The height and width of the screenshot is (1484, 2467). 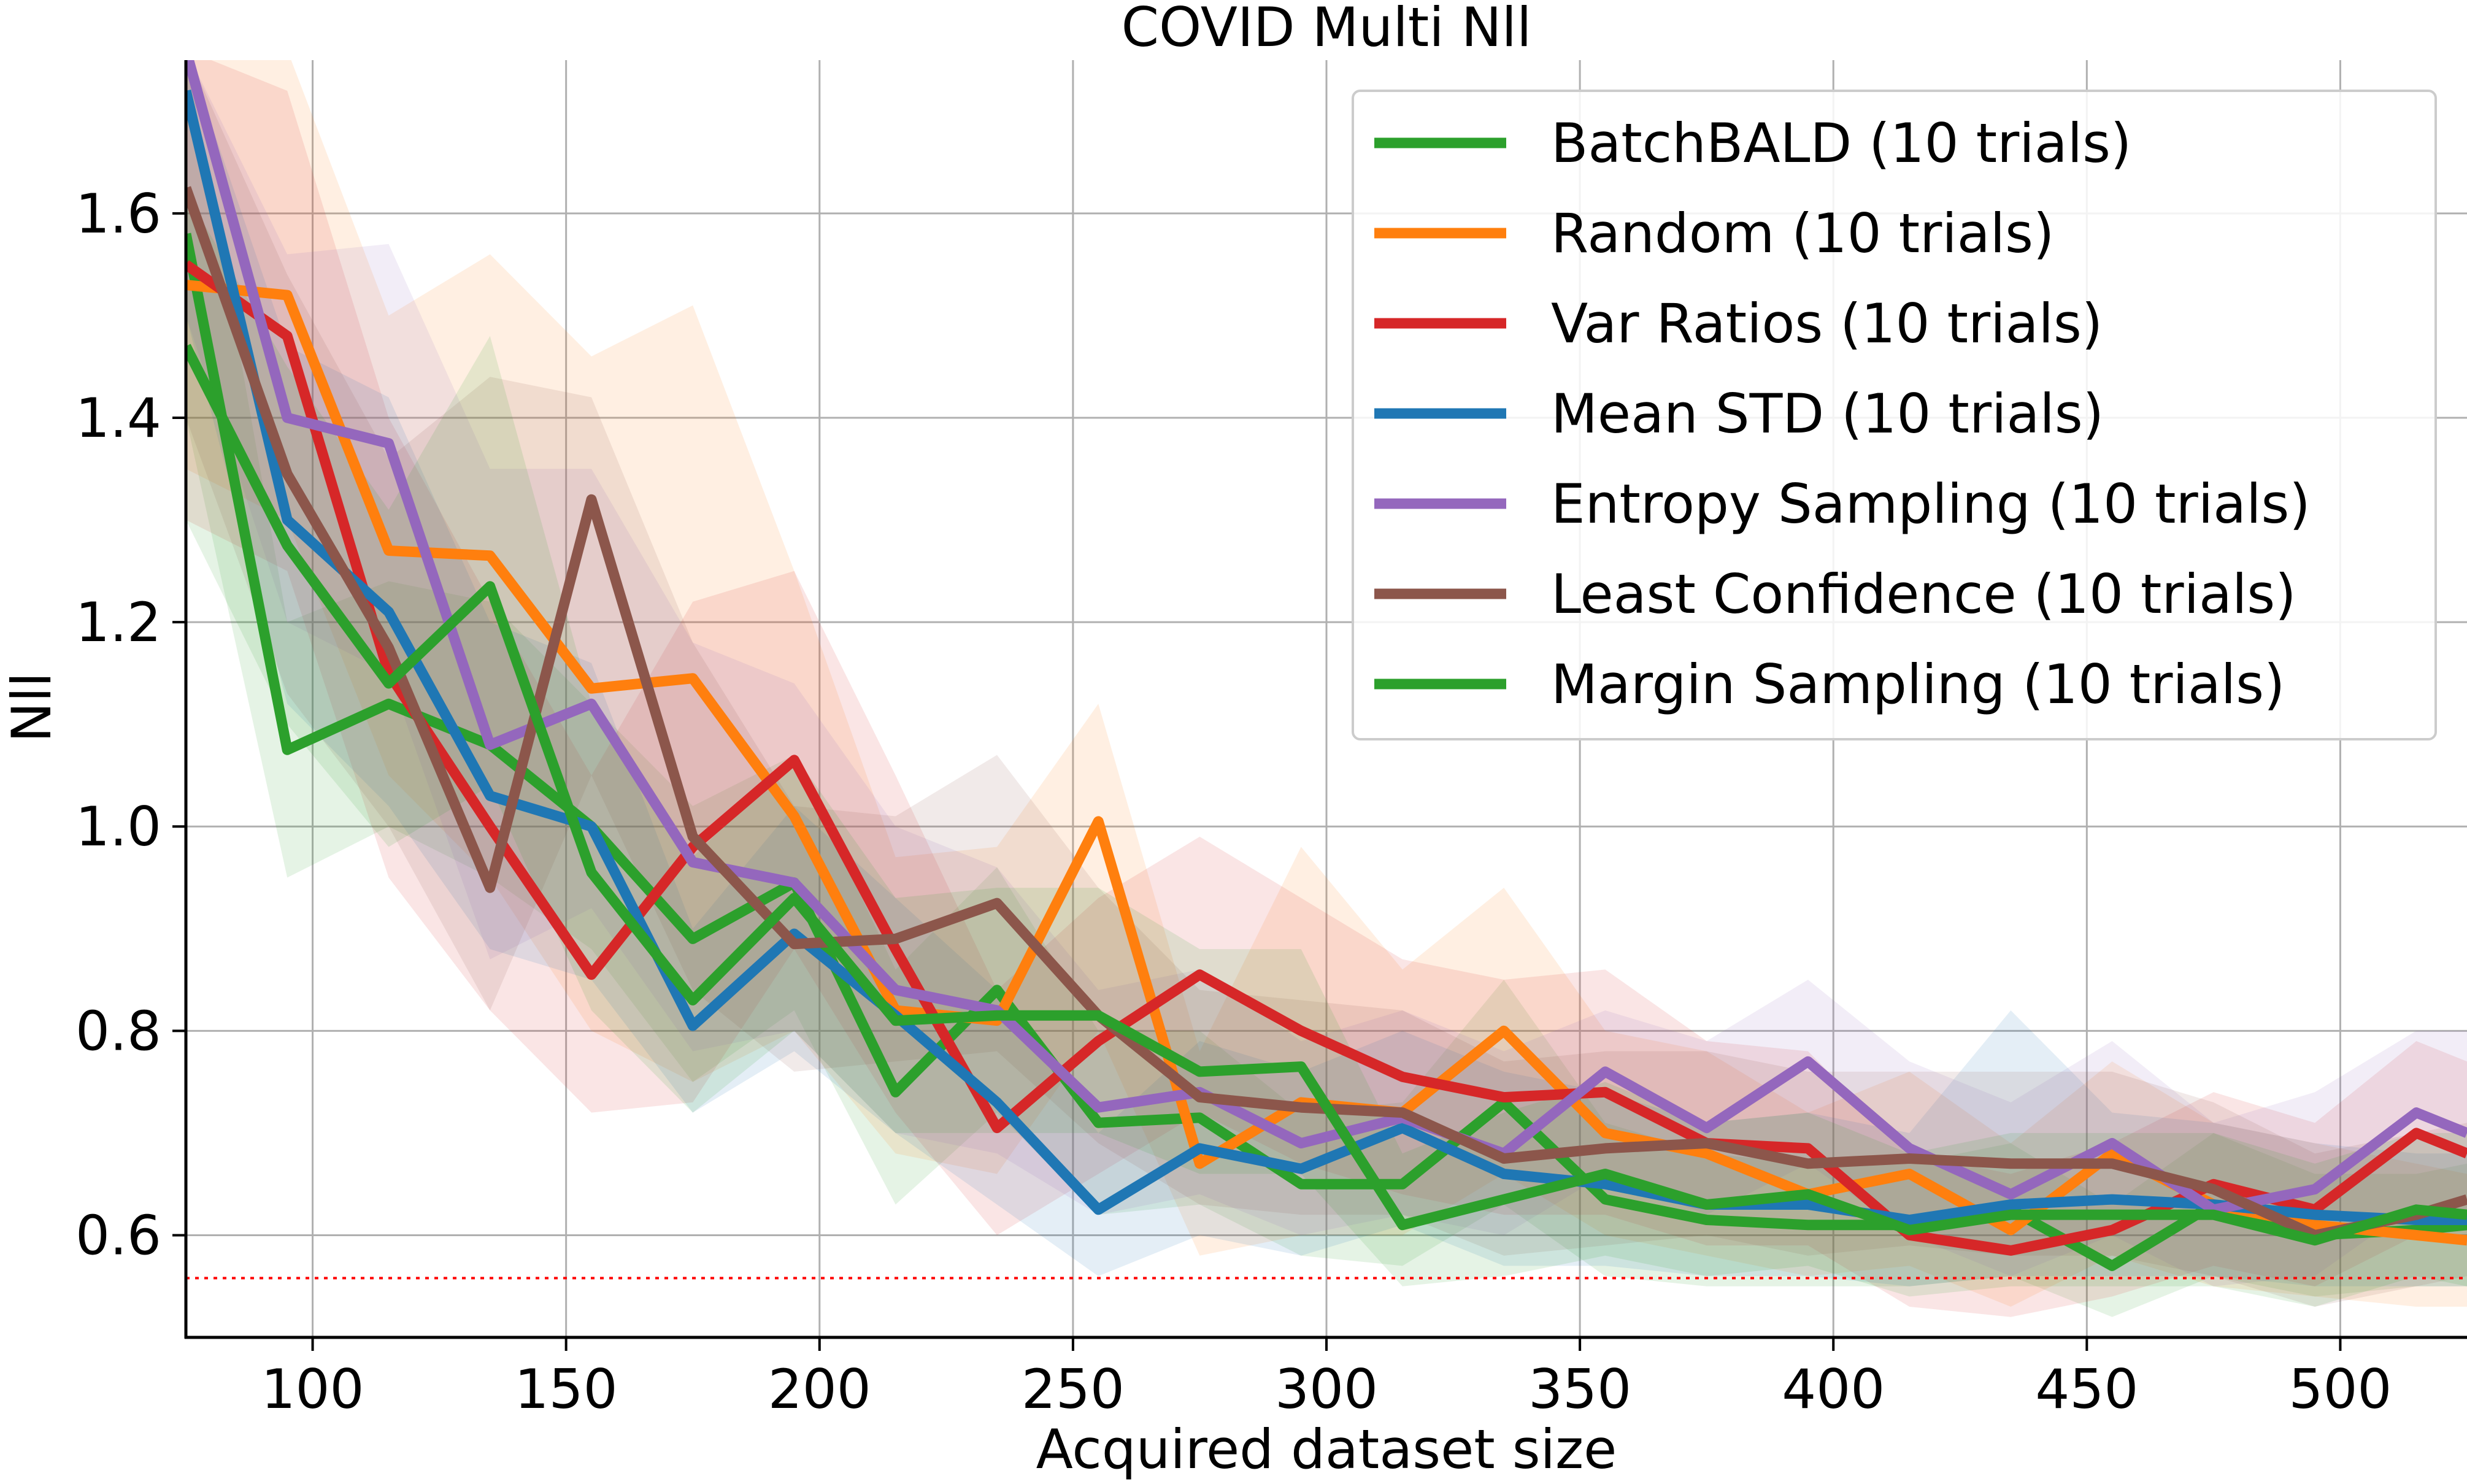 I want to click on x-tick-label: 150, so click(x=566, y=1389).